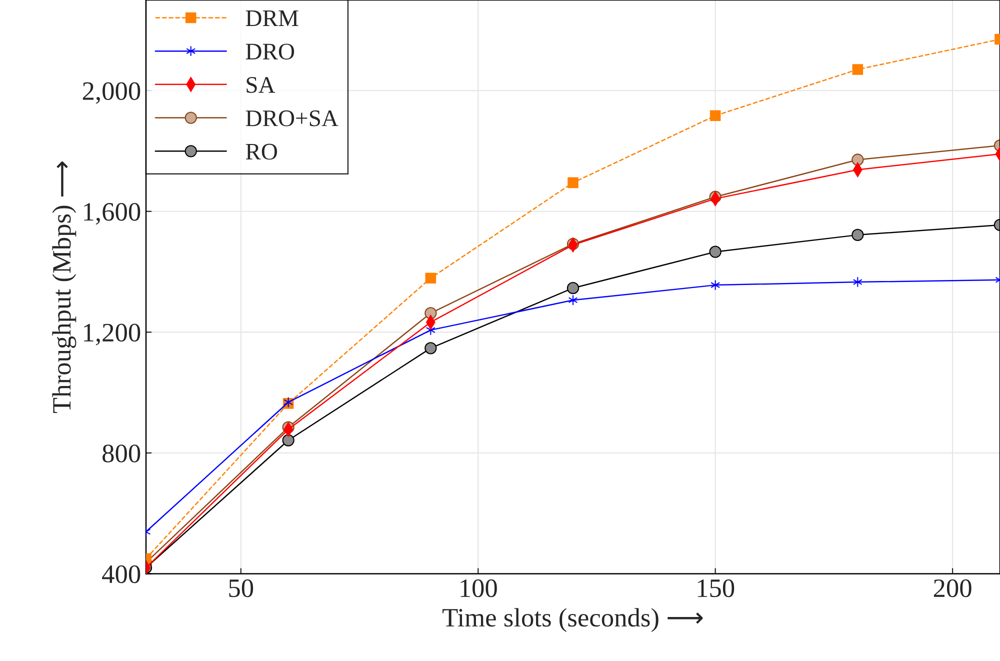 Image resolution: width=1000 pixels, height=661 pixels. Describe the element at coordinates (64, 288) in the screenshot. I see `y-axis-title: Throughput (Mbps) ⟶` at that location.